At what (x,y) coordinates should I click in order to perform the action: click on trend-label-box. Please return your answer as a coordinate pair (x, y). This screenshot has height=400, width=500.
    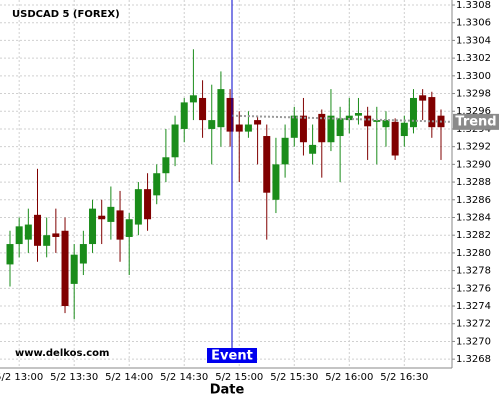
    Looking at the image, I should click on (476, 121).